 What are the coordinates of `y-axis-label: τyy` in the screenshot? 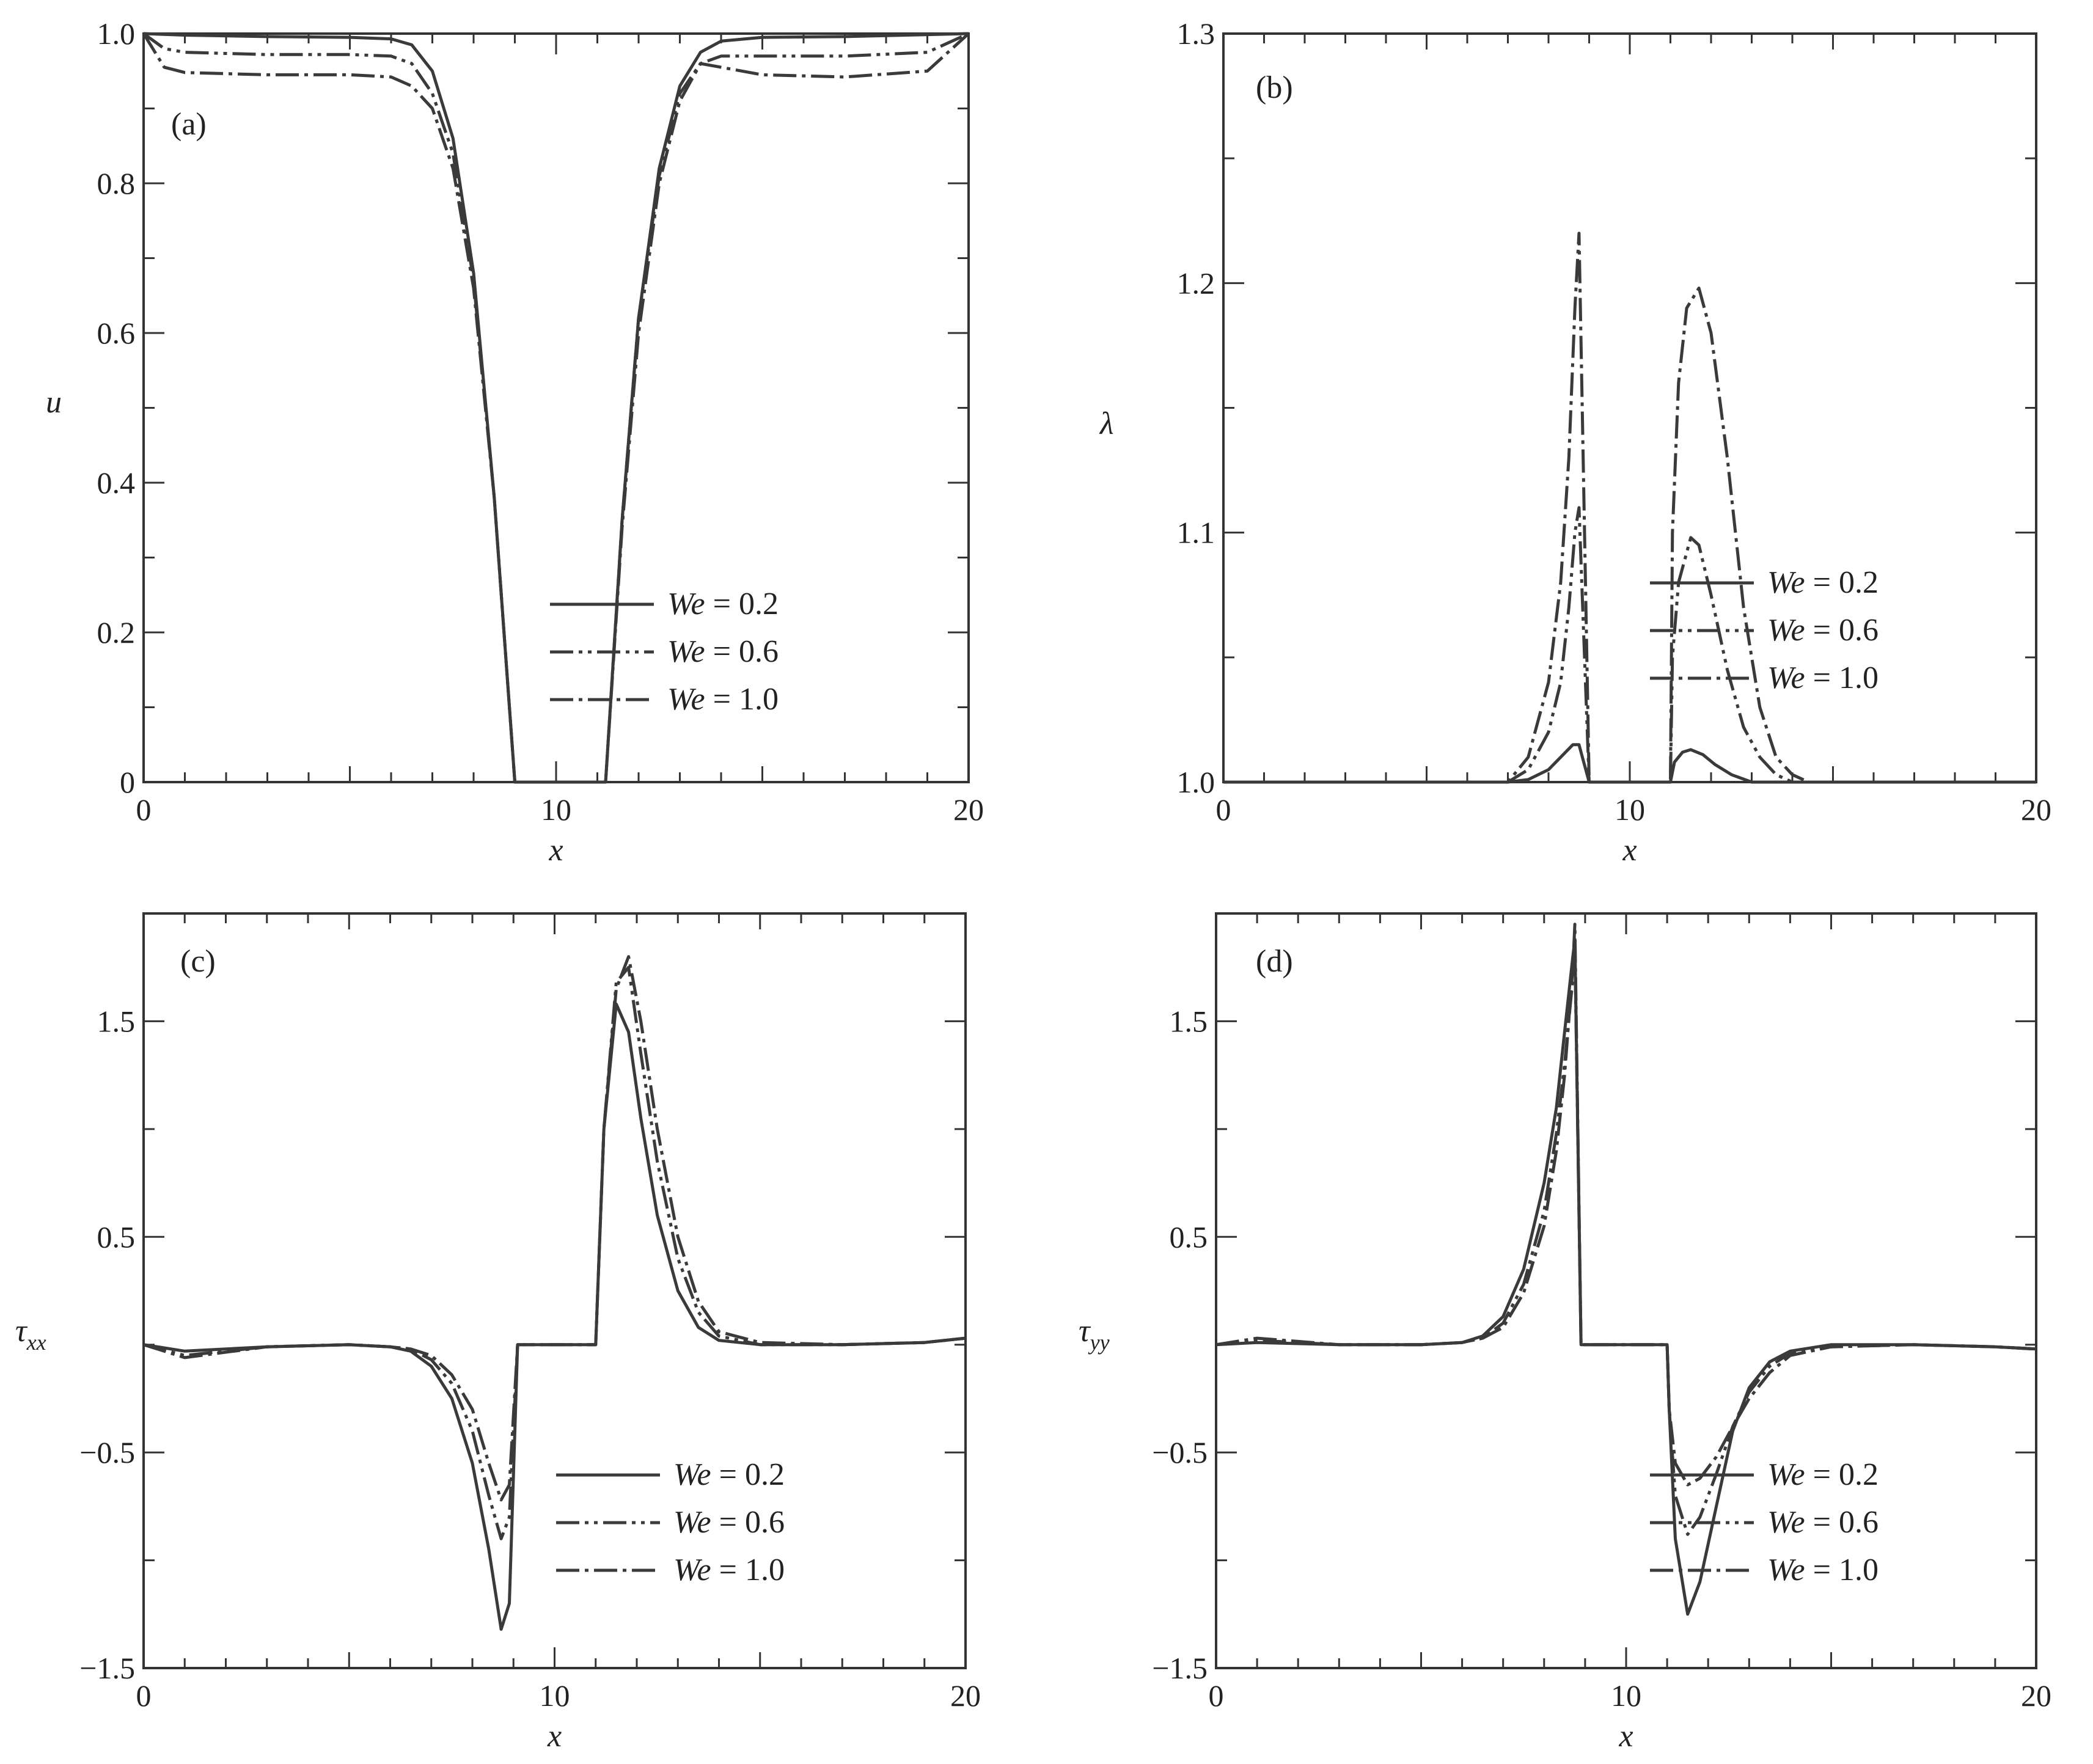 It's located at (1094, 1334).